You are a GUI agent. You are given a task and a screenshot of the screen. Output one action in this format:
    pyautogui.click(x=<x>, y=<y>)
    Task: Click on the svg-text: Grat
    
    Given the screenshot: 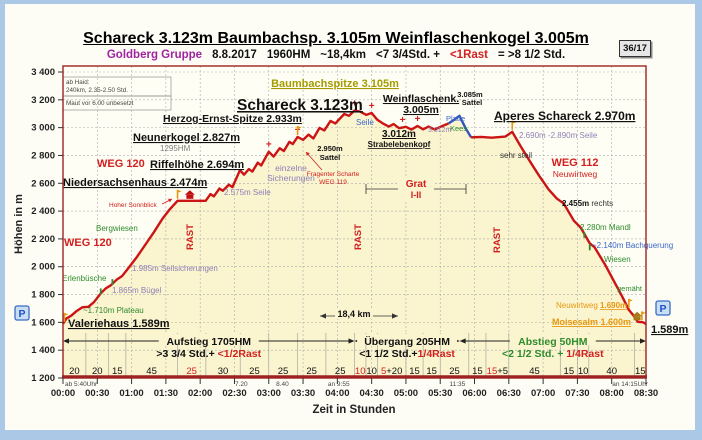 What is the action you would take?
    pyautogui.click(x=416, y=184)
    